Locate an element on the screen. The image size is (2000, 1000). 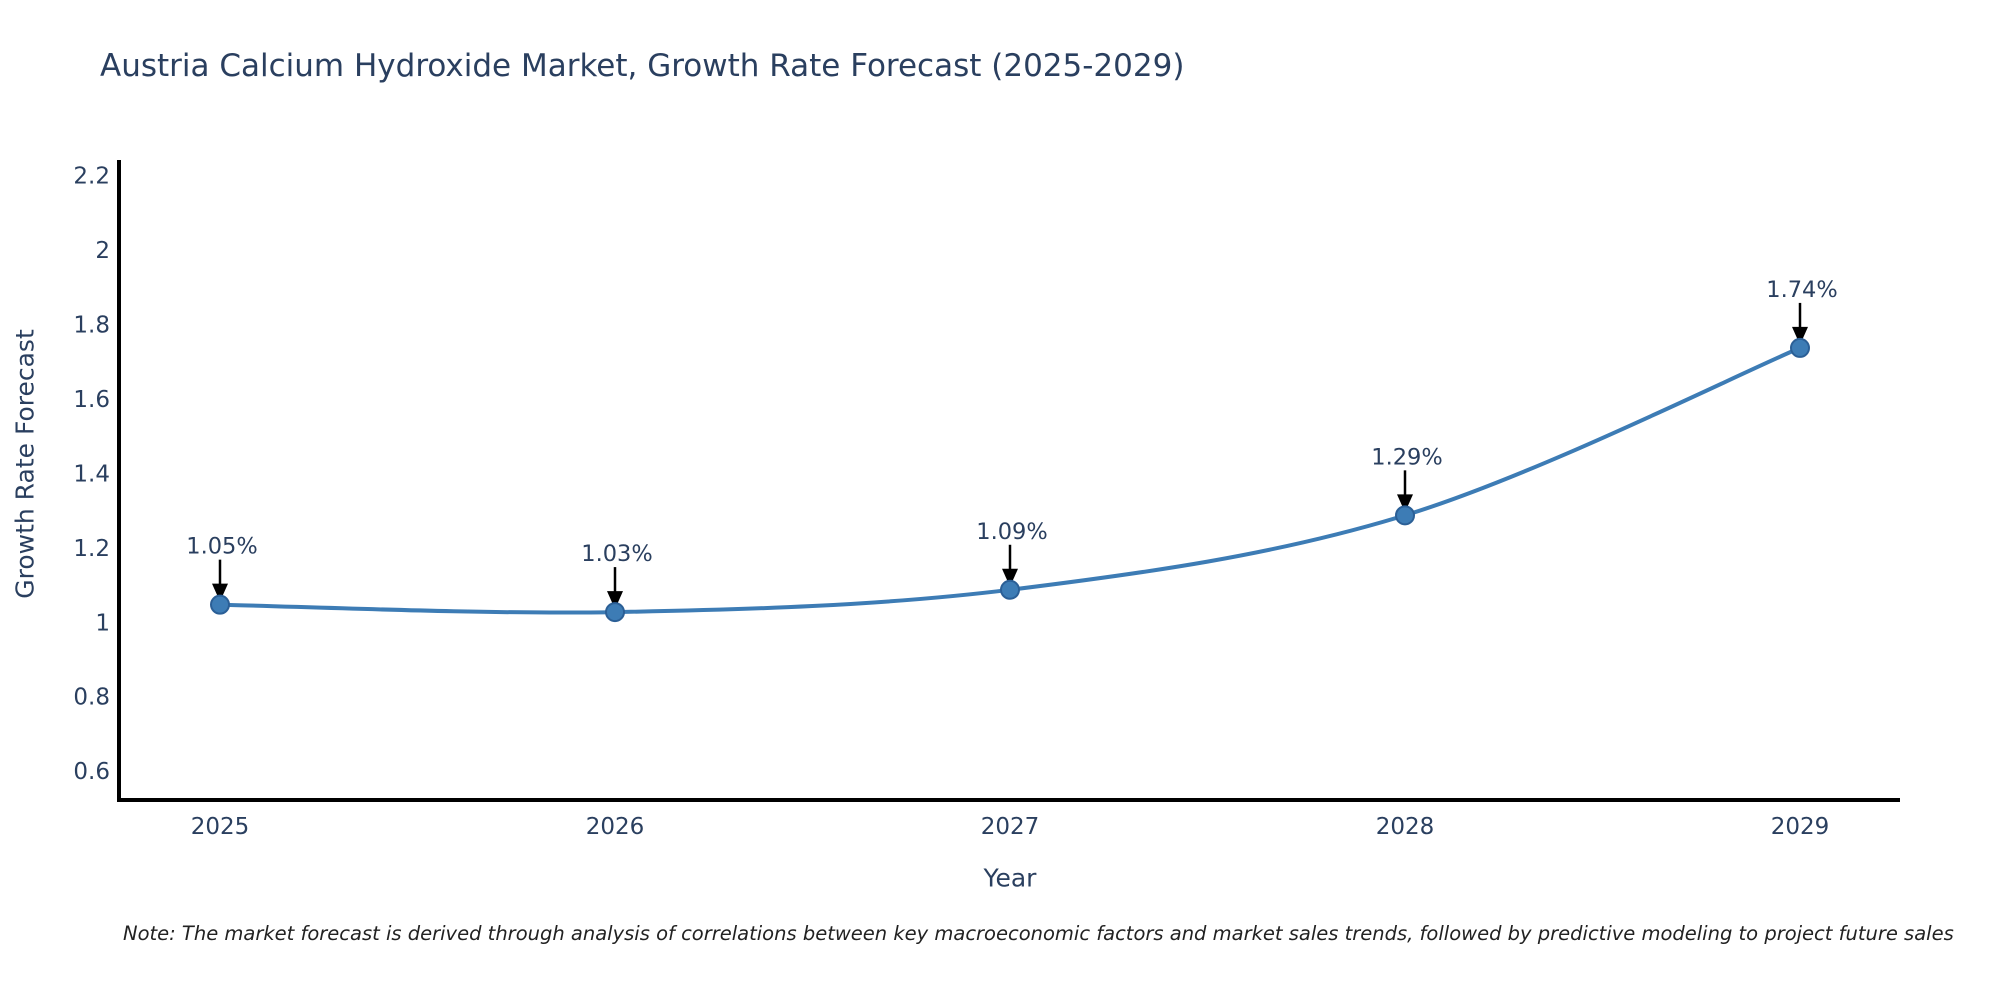
y-tick-label-1.4: 1.4 is located at coordinates (91, 474).